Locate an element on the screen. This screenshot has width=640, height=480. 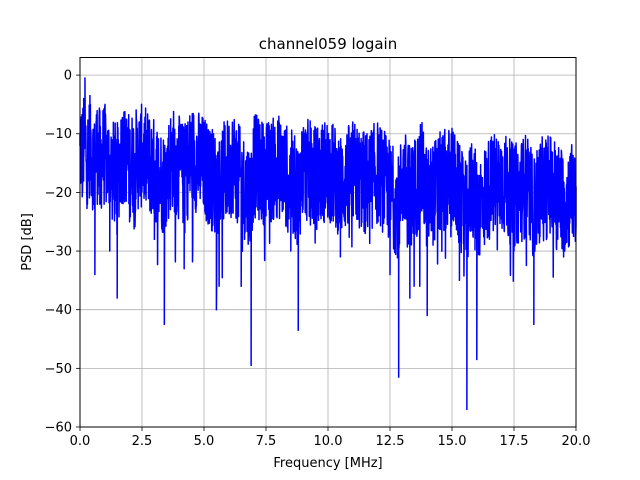
x-tick-label: 5.0 is located at coordinates (204, 441).